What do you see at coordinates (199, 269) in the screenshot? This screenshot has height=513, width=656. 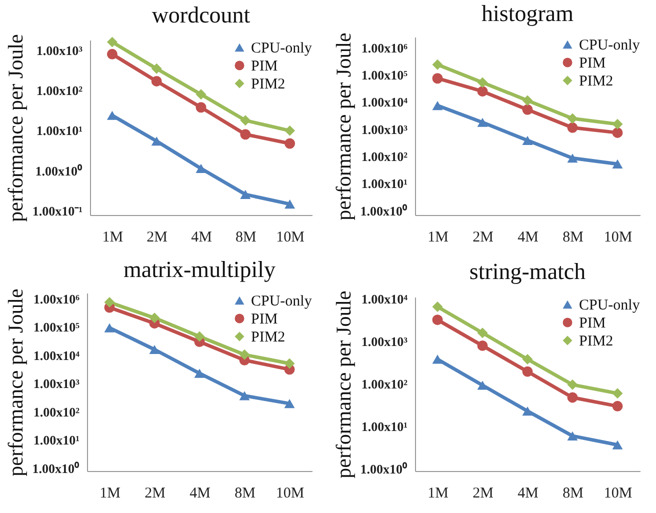 I see `chart-title: matrix-multipily` at bounding box center [199, 269].